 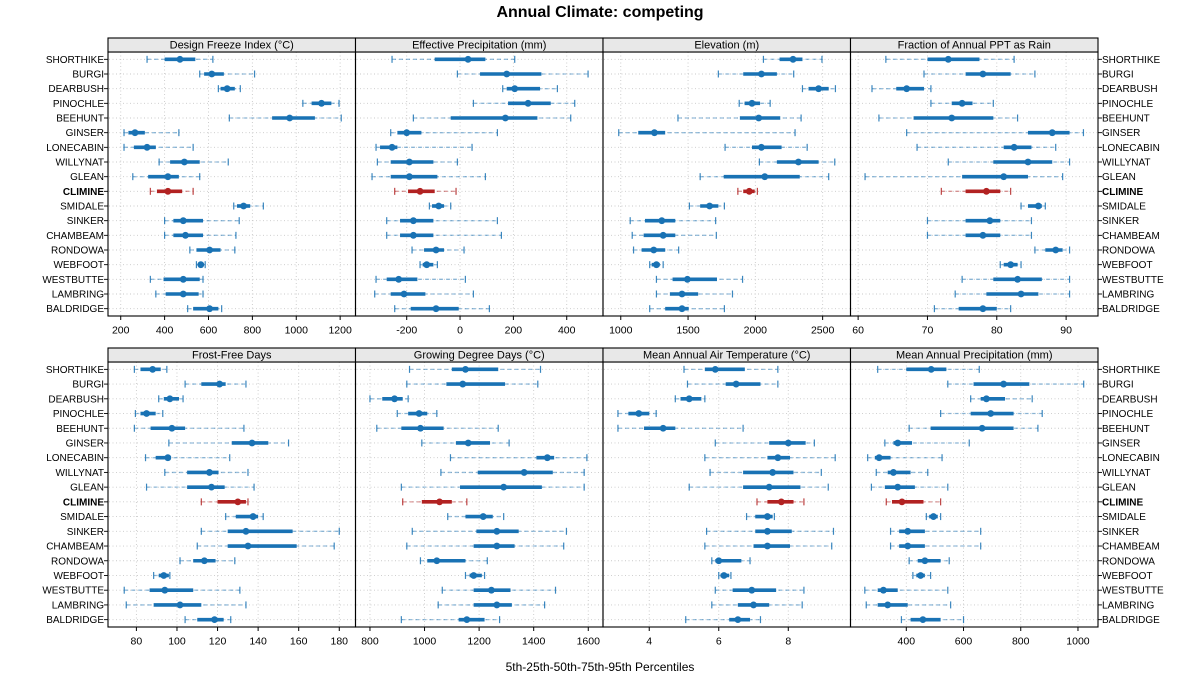 What do you see at coordinates (726, 46) in the screenshot?
I see `panel-header-label: Elevation (m)` at bounding box center [726, 46].